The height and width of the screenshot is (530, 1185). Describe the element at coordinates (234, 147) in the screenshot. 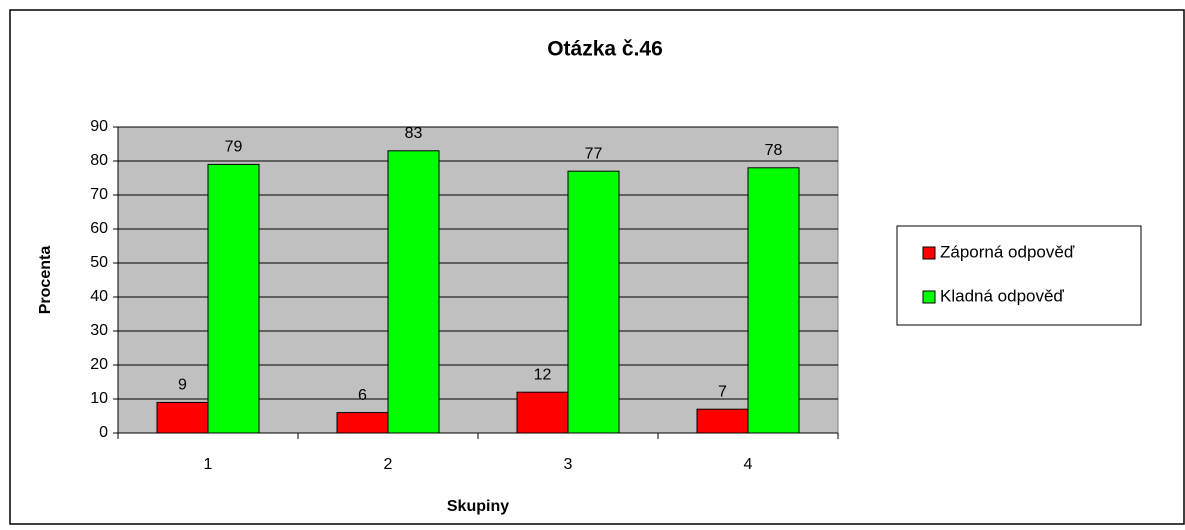

I see `data-label: 79` at that location.